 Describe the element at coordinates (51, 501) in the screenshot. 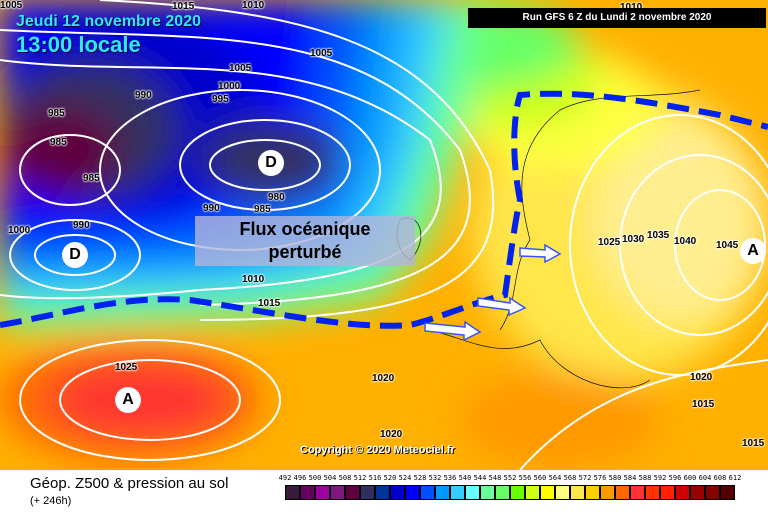

I see `forecast-lead: (+ 246h)` at that location.